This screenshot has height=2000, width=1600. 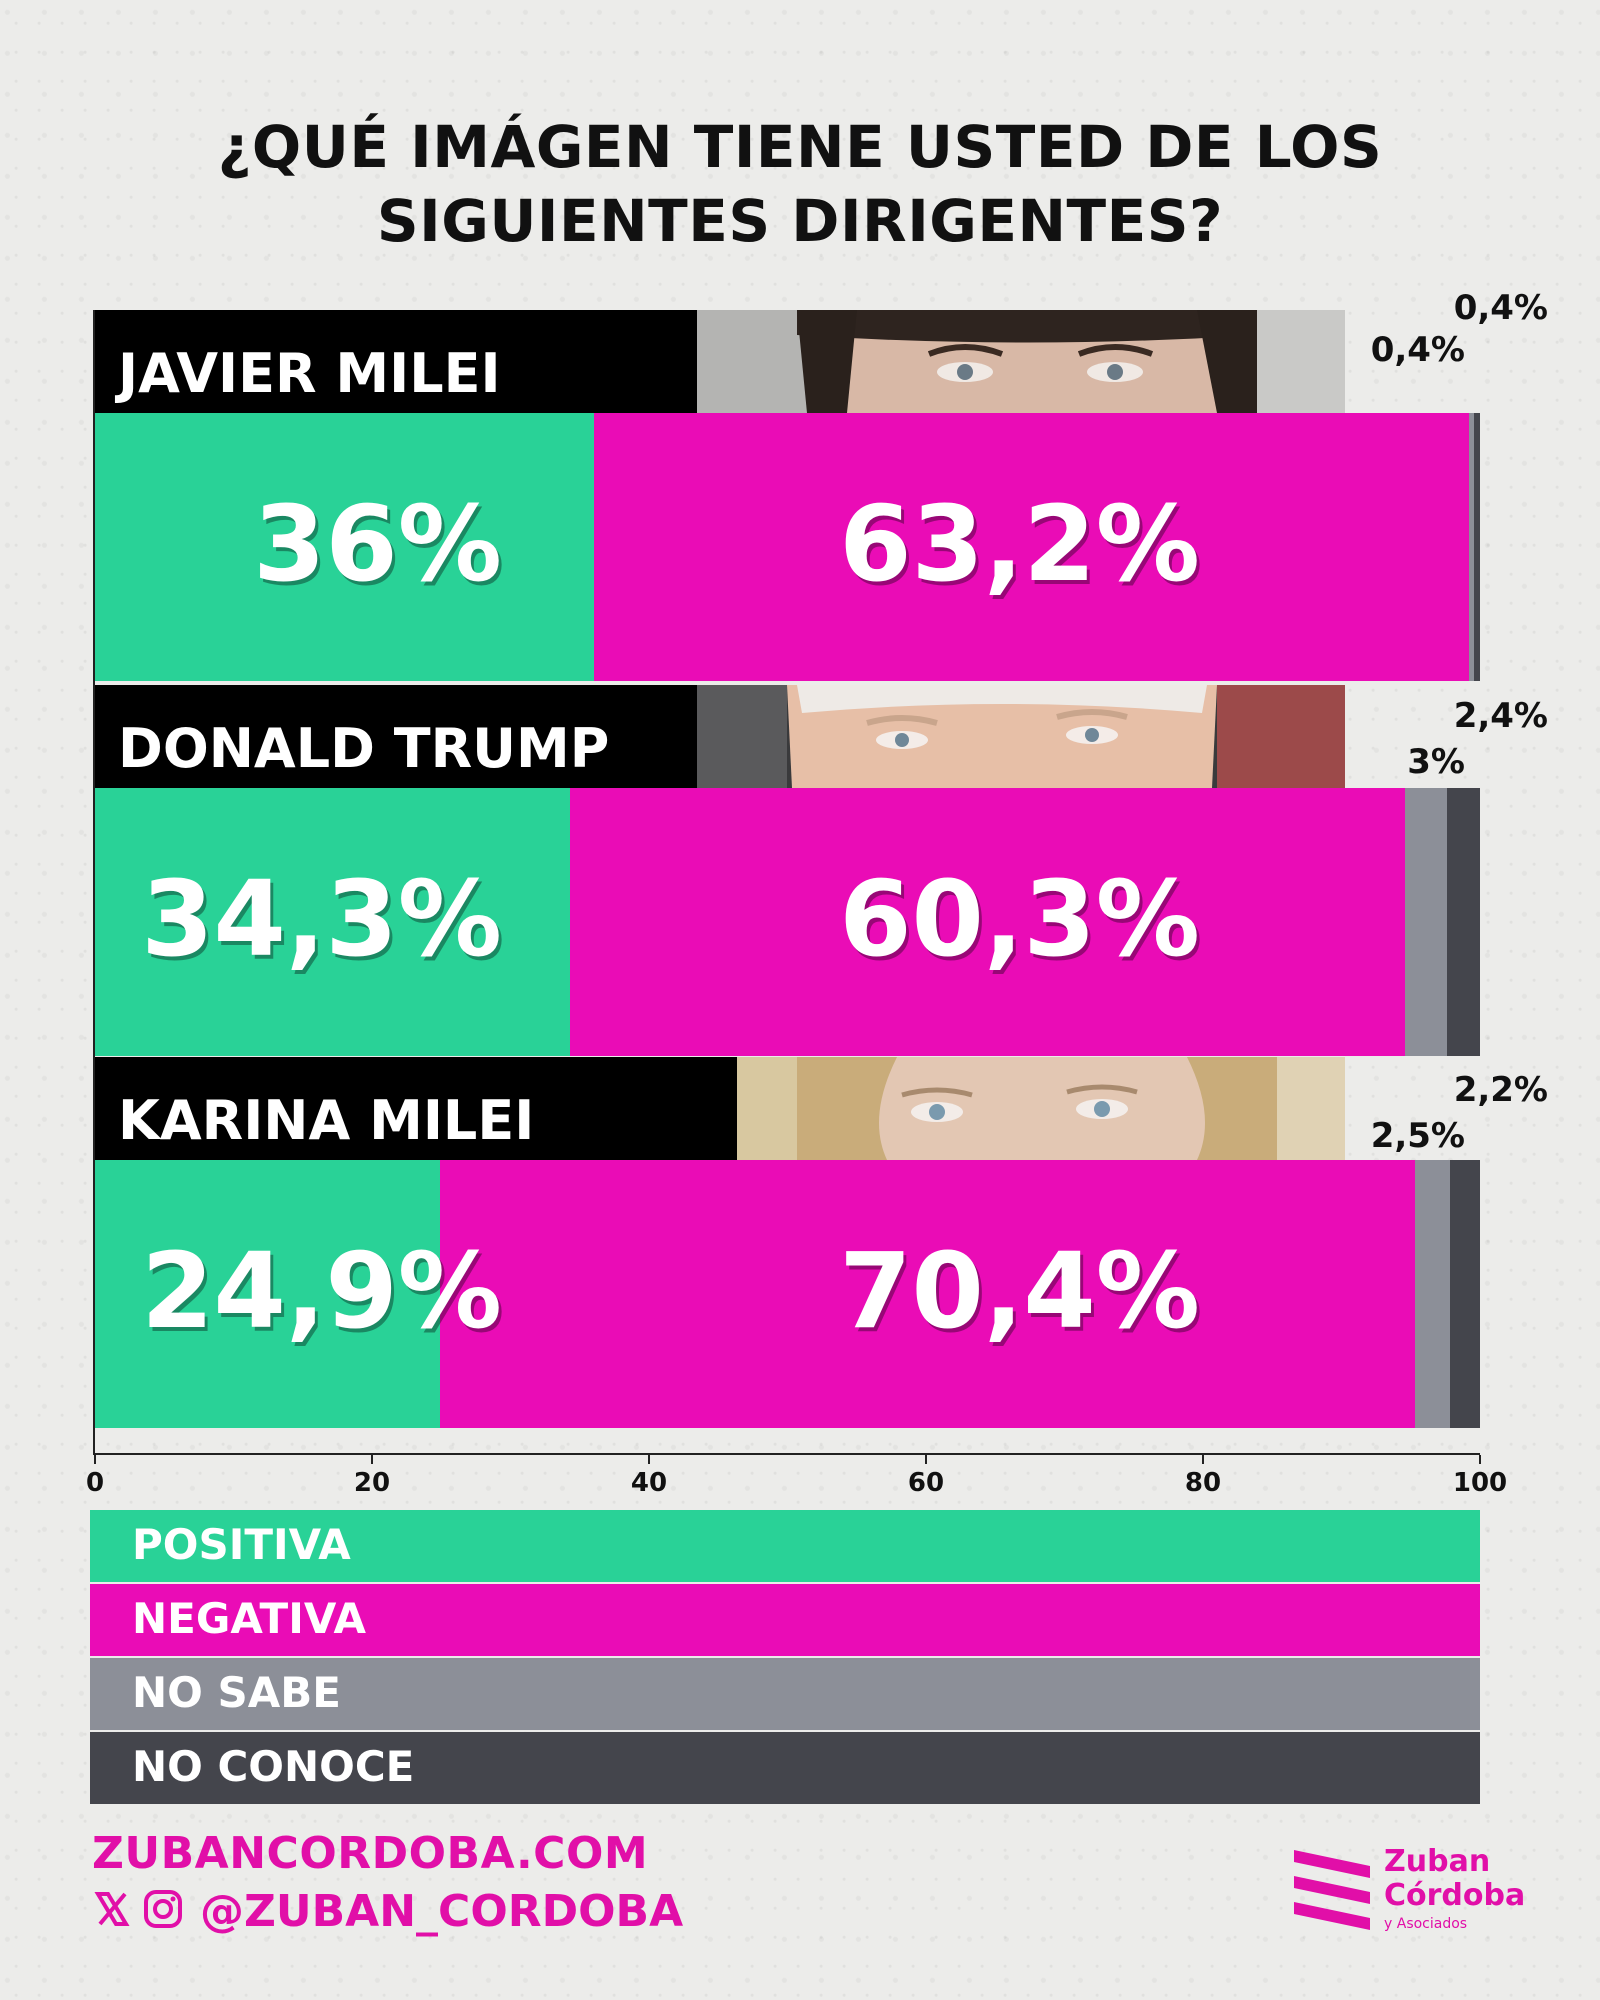 What do you see at coordinates (309, 373) in the screenshot?
I see `category-label: JAVIER MILEI` at bounding box center [309, 373].